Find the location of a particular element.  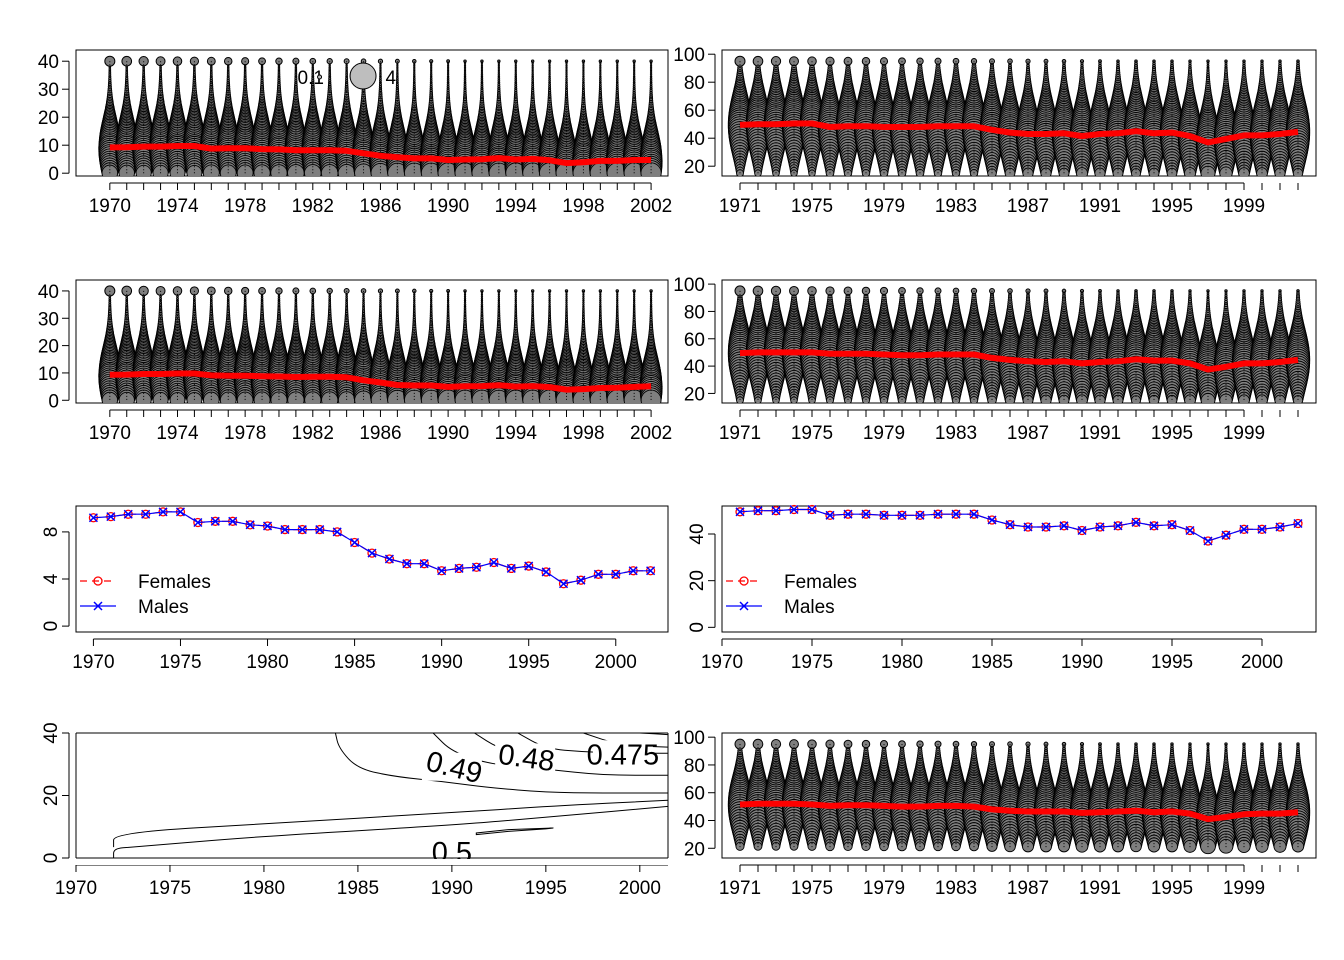

y-tick-label: 10 is located at coordinates (48, 374).